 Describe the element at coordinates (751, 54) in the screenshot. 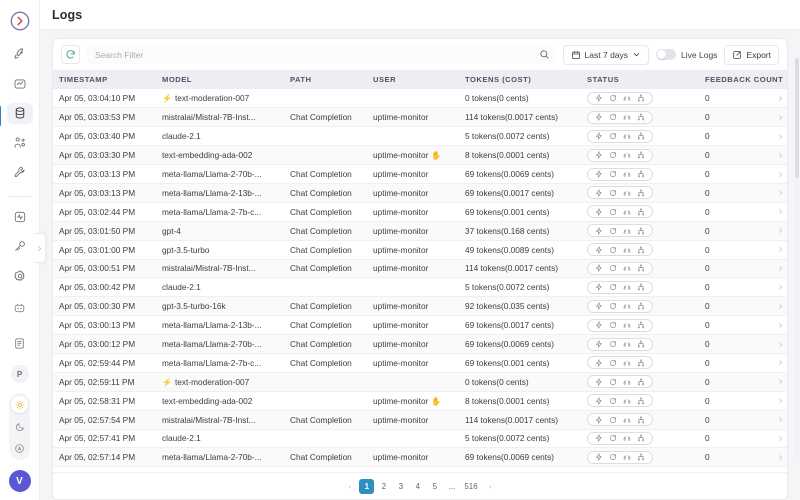

I see `export-button: Export` at that location.